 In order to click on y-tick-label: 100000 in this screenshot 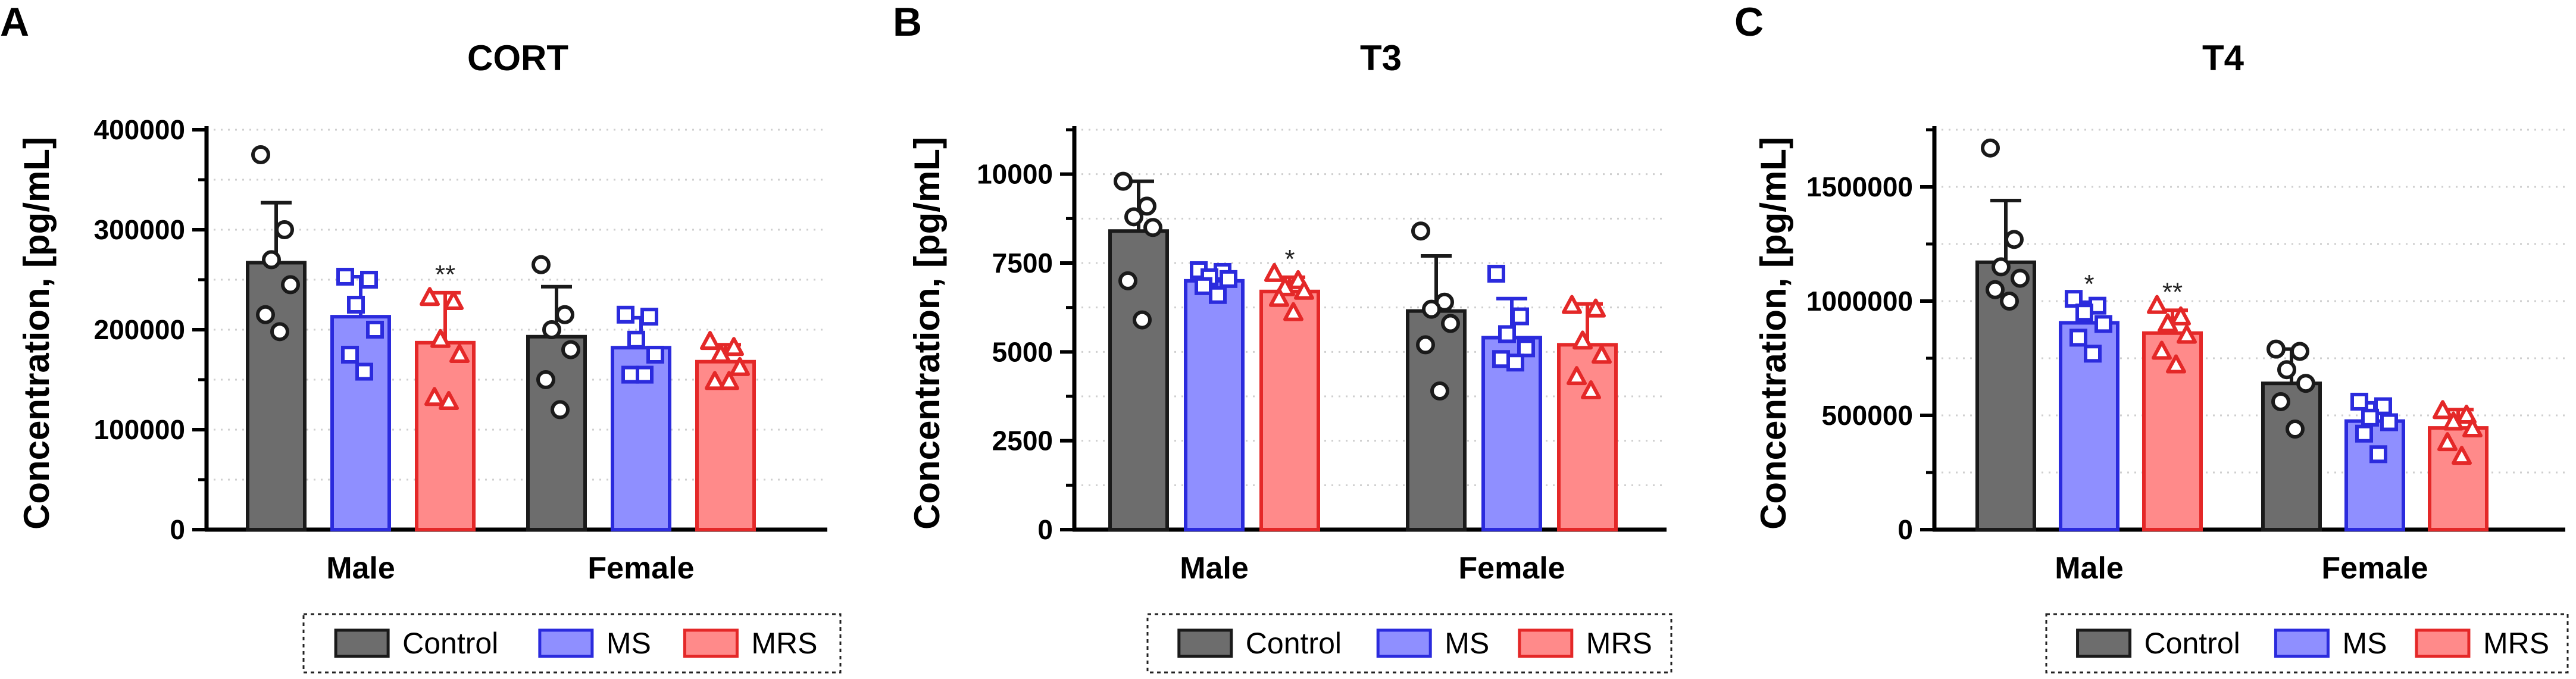, I will do `click(140, 429)`.